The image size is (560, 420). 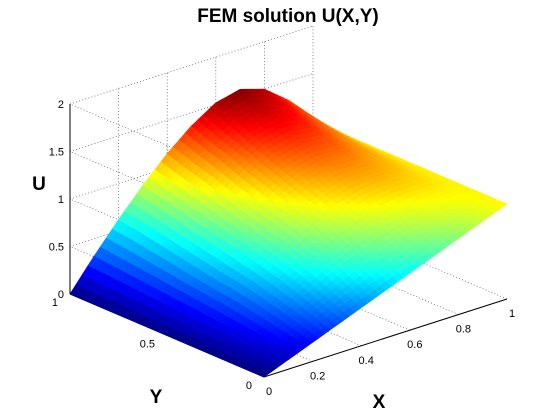 What do you see at coordinates (379, 402) in the screenshot?
I see `x-axis-label: X` at bounding box center [379, 402].